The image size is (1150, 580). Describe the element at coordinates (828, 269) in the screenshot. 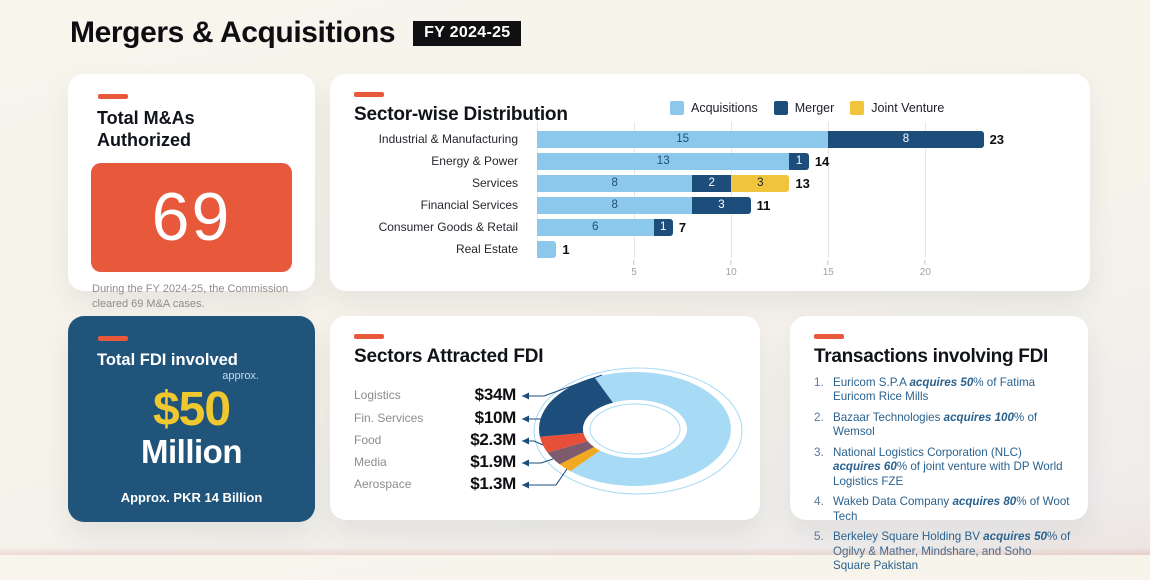

I see `x-axis-tick: 15` at that location.